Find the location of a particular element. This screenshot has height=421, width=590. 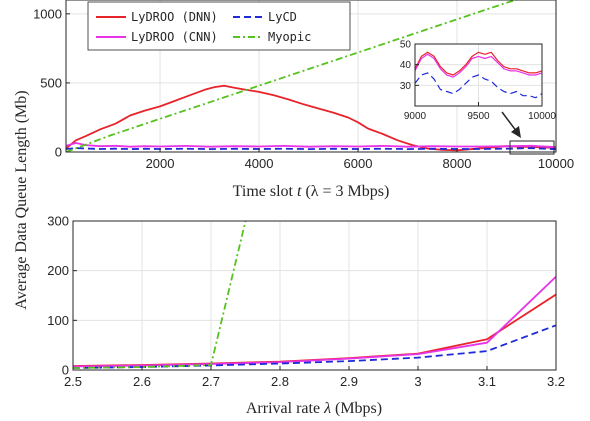

bottom-x-tick-label: 3 is located at coordinates (417, 381).